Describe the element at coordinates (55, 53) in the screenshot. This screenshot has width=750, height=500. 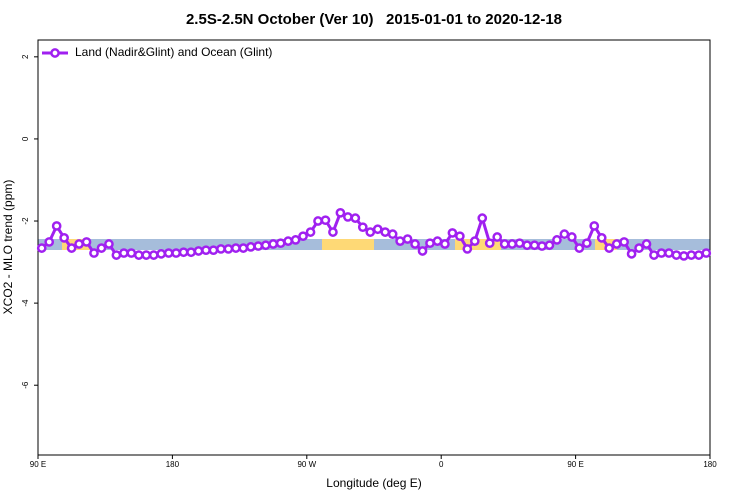
I see `legend-marker` at that location.